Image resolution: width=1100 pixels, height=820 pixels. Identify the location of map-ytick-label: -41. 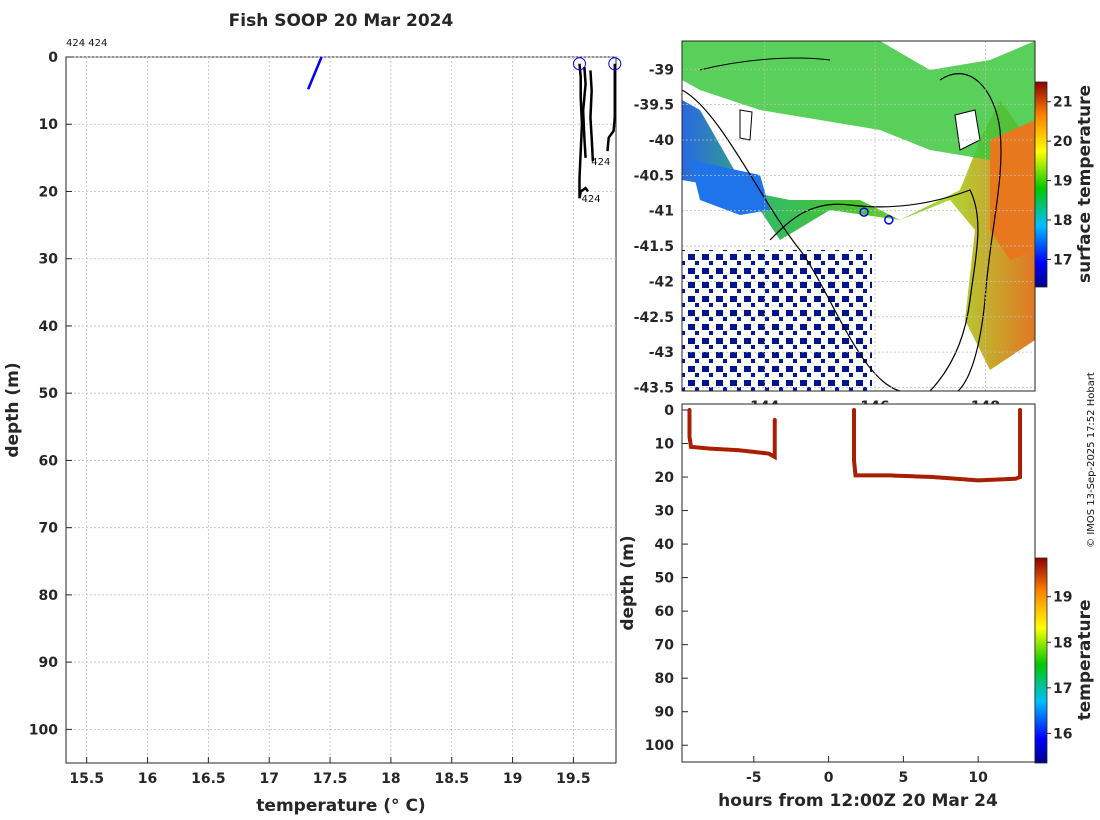
(661, 212).